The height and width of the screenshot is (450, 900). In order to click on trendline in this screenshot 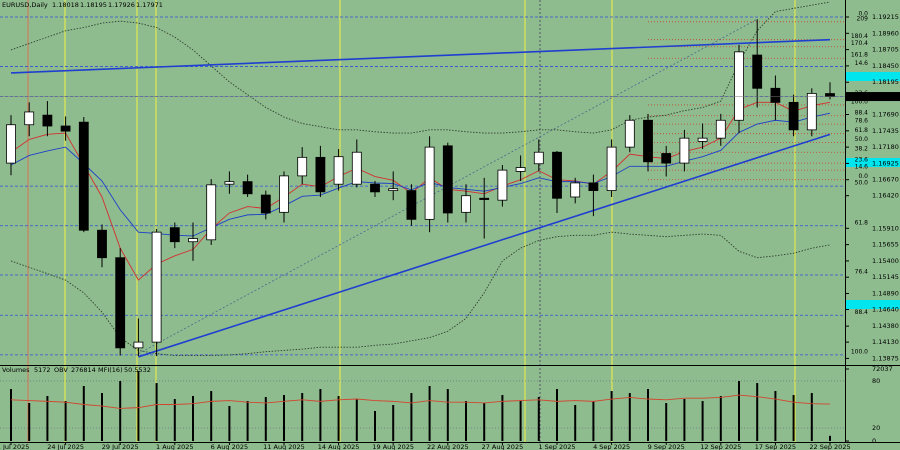, I will do `click(420, 56)`.